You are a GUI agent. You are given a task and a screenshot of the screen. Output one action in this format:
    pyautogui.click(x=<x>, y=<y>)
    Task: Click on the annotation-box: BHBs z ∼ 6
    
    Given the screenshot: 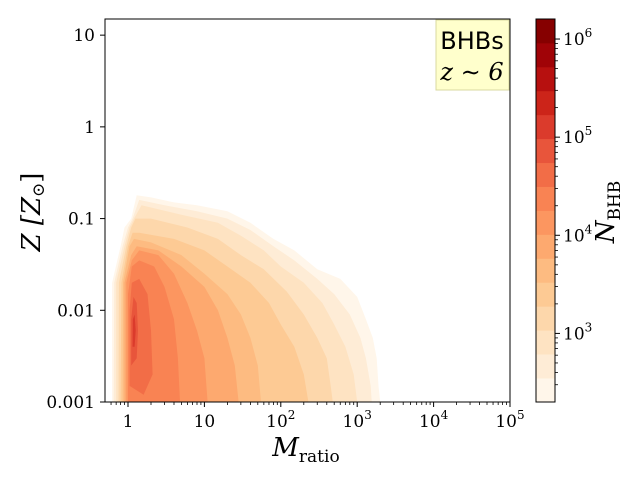 What is the action you would take?
    pyautogui.click(x=472, y=55)
    